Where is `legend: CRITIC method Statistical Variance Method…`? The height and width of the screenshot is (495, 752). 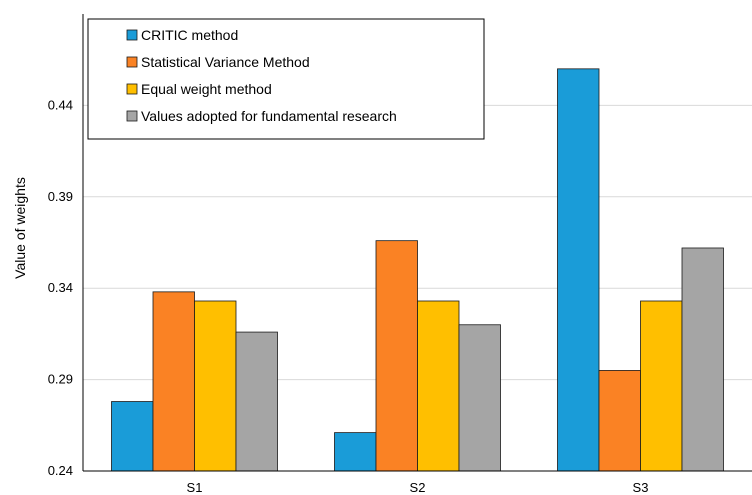 legend: CRITIC method Statistical Variance Method… is located at coordinates (286, 79).